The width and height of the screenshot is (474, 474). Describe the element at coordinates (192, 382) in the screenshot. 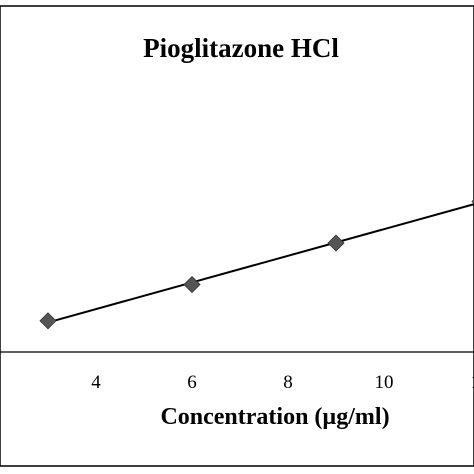

I see `x-tick-label-6: 6` at that location.